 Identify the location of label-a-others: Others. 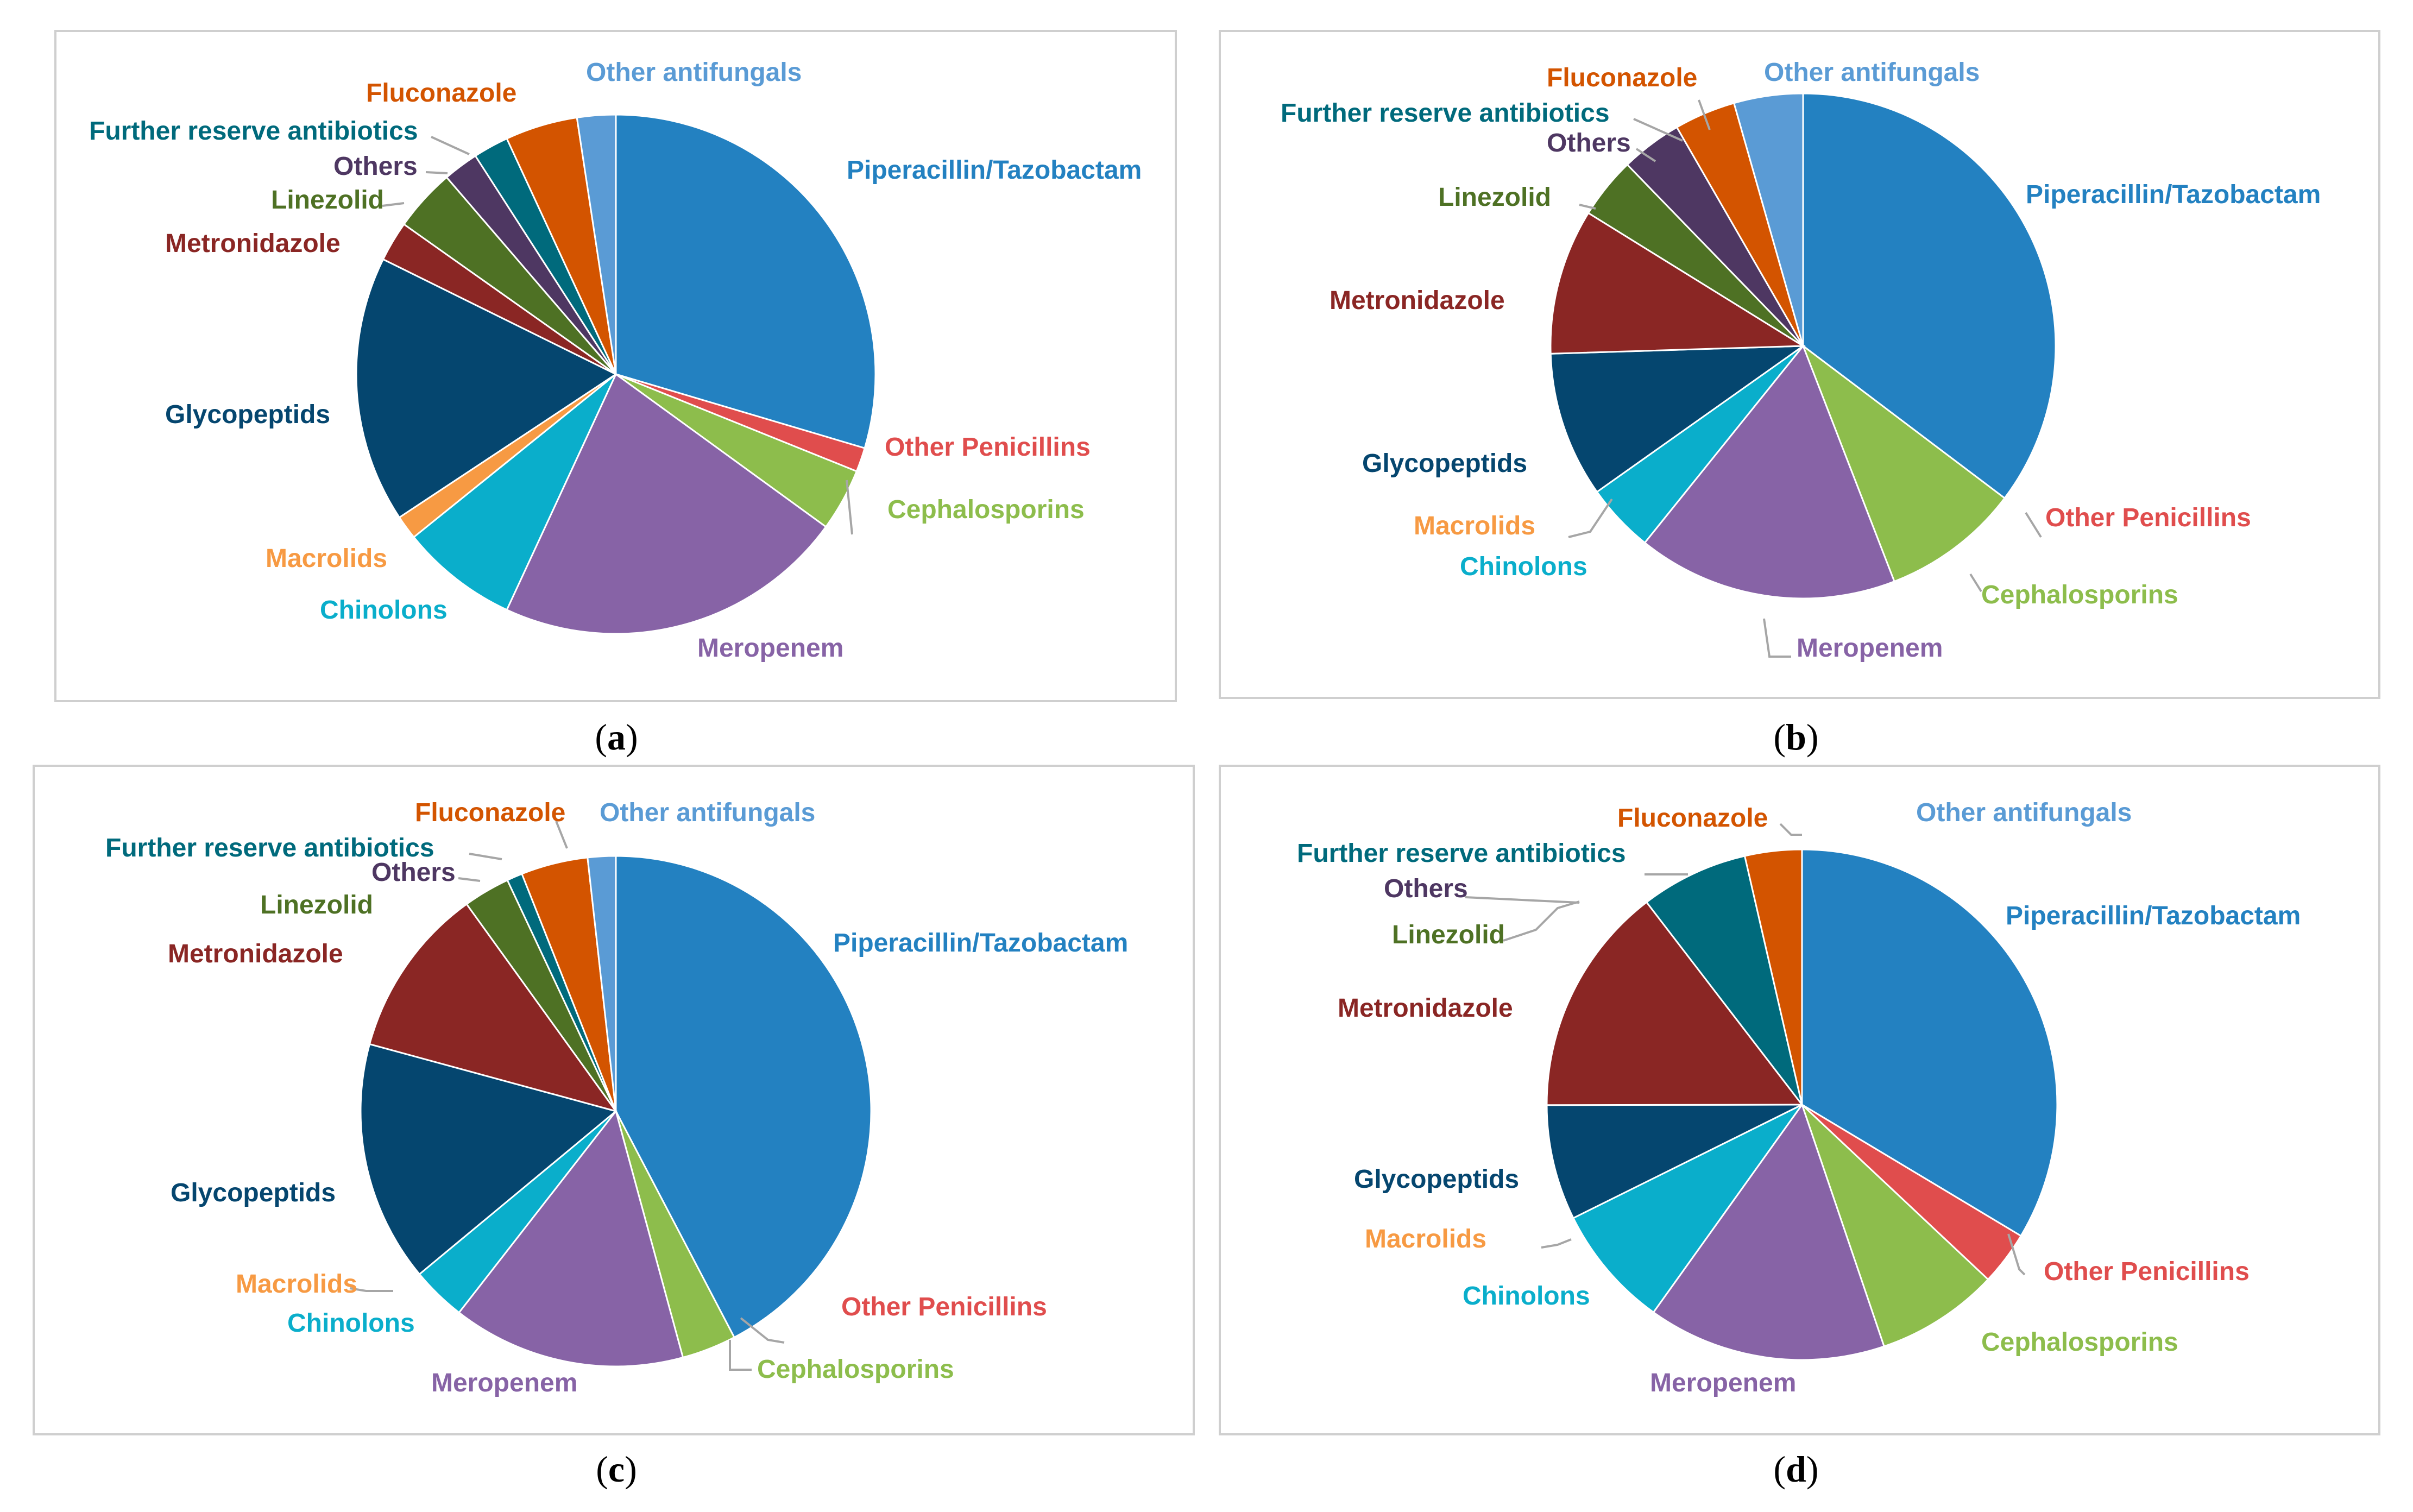
(375, 166).